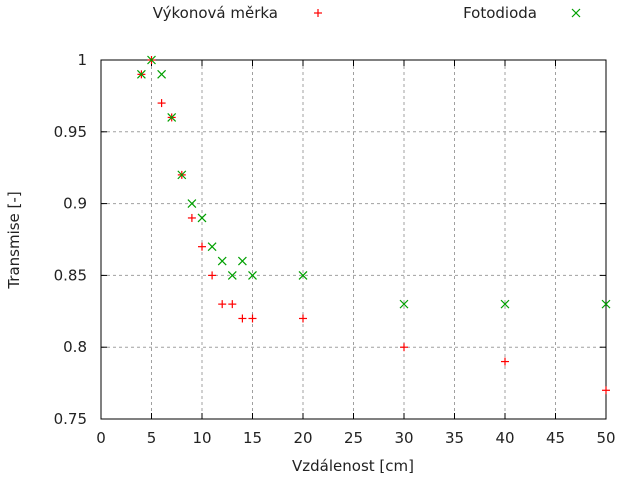 The image size is (640, 484). Describe the element at coordinates (353, 466) in the screenshot. I see `x-axis-label: Vzdálenost [cm]` at that location.